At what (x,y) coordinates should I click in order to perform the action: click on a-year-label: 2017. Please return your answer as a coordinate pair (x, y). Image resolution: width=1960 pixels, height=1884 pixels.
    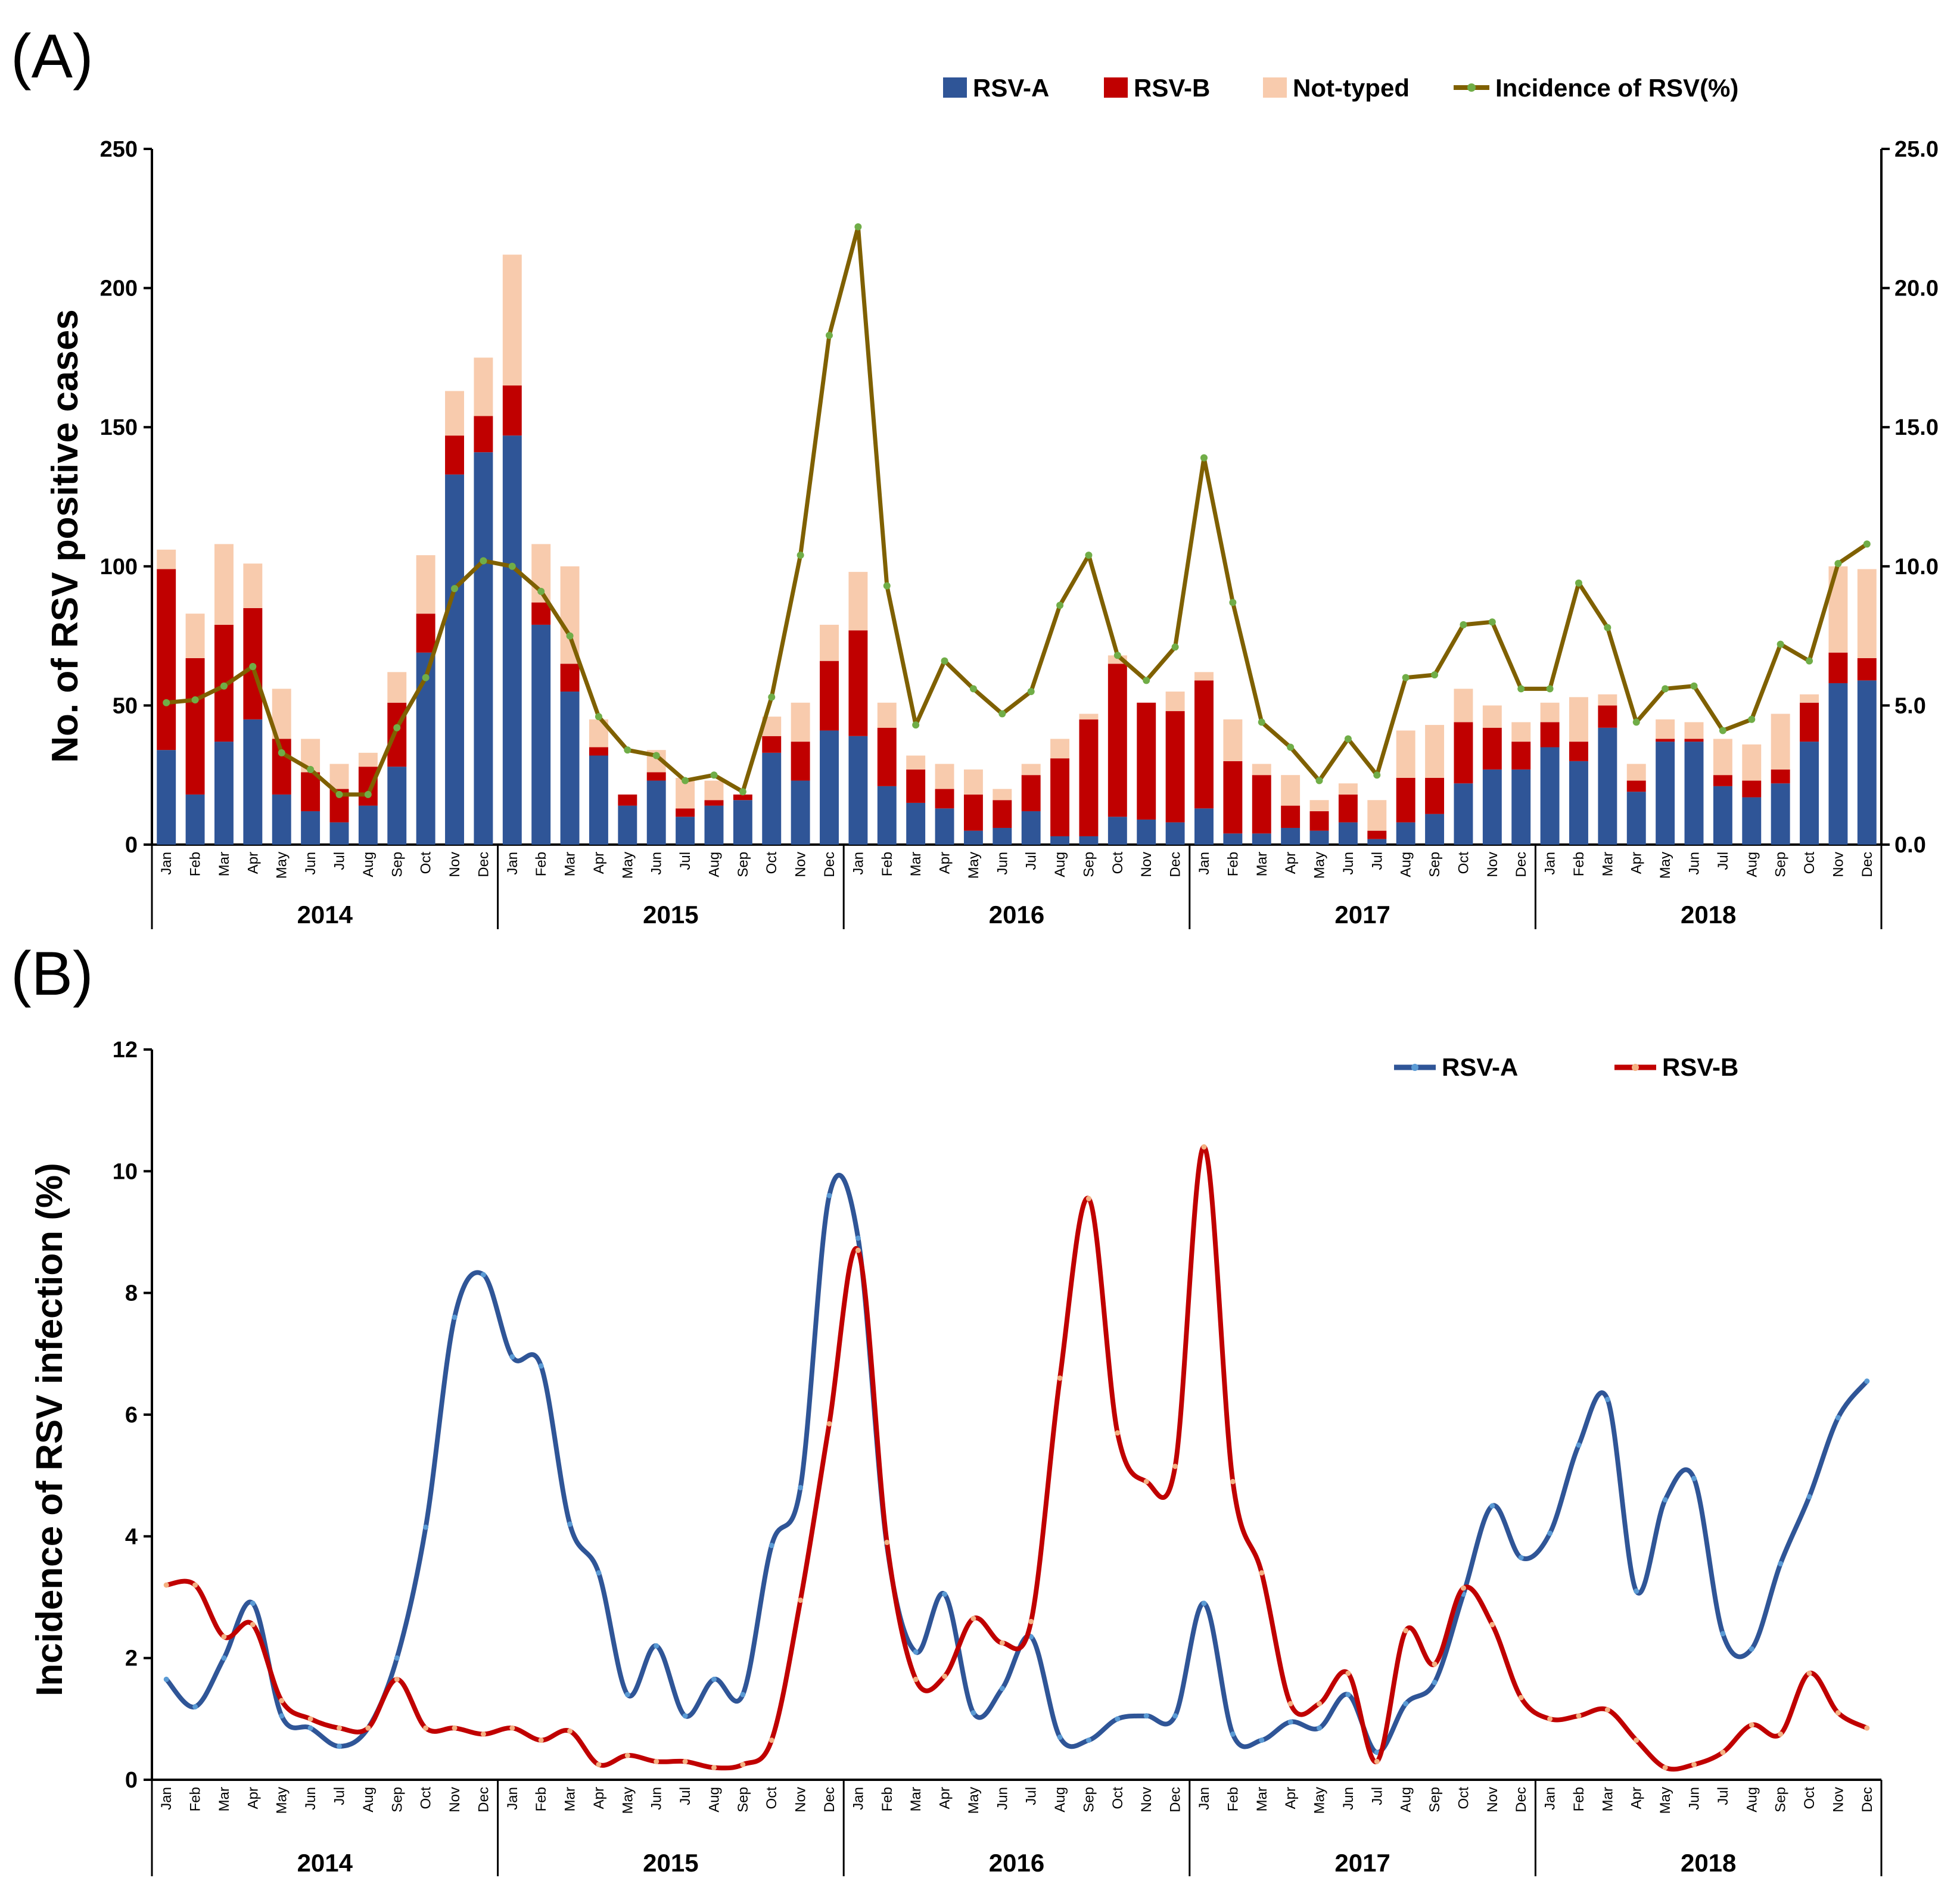
    Looking at the image, I should click on (1362, 915).